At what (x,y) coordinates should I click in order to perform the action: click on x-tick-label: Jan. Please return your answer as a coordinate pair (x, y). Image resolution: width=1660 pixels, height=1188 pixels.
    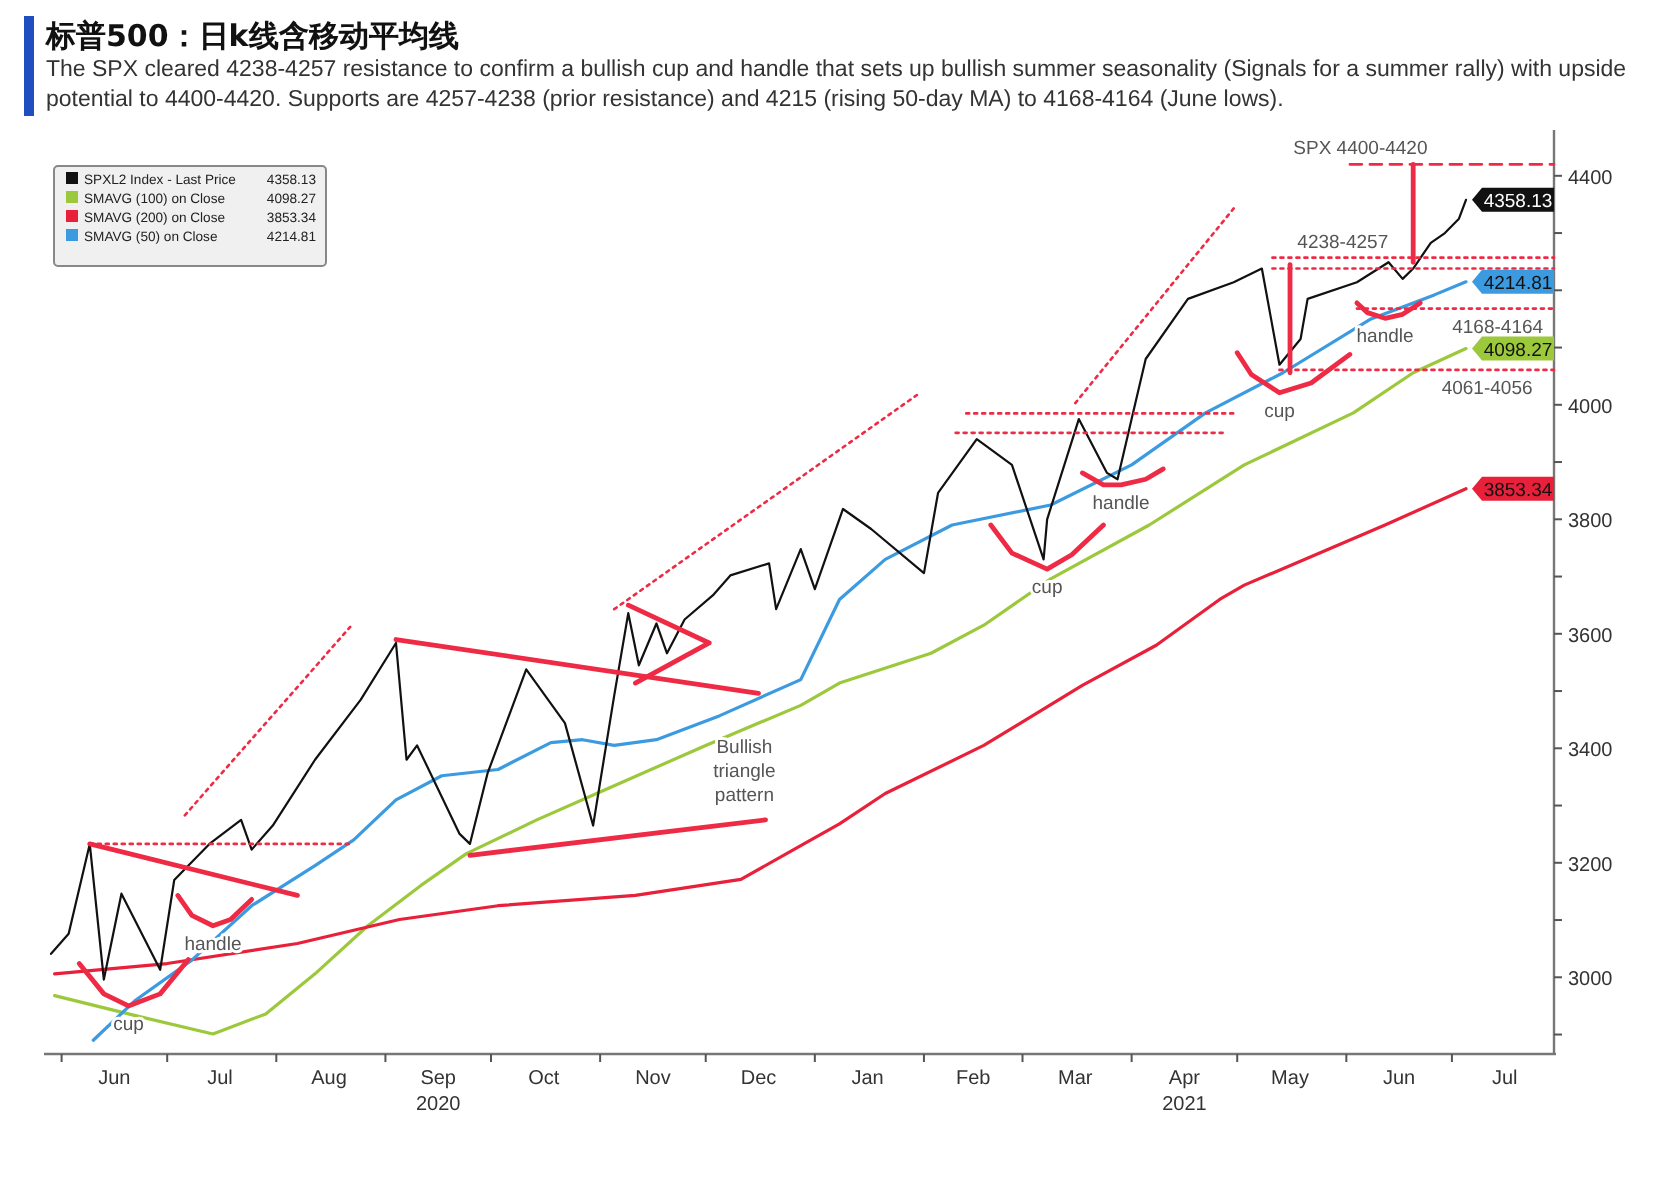
    Looking at the image, I should click on (867, 1079).